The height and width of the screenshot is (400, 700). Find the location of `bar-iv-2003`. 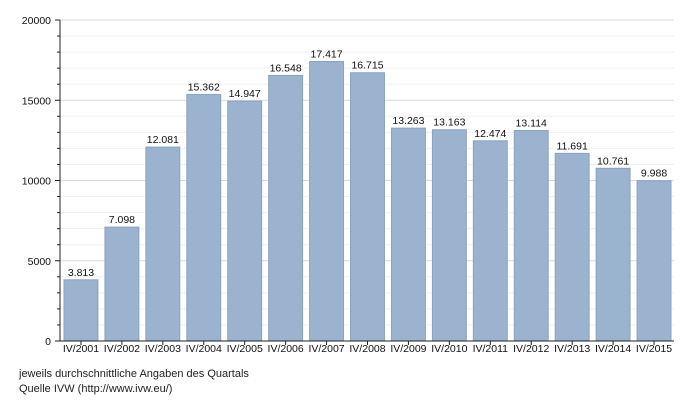

bar-iv-2003 is located at coordinates (163, 244).